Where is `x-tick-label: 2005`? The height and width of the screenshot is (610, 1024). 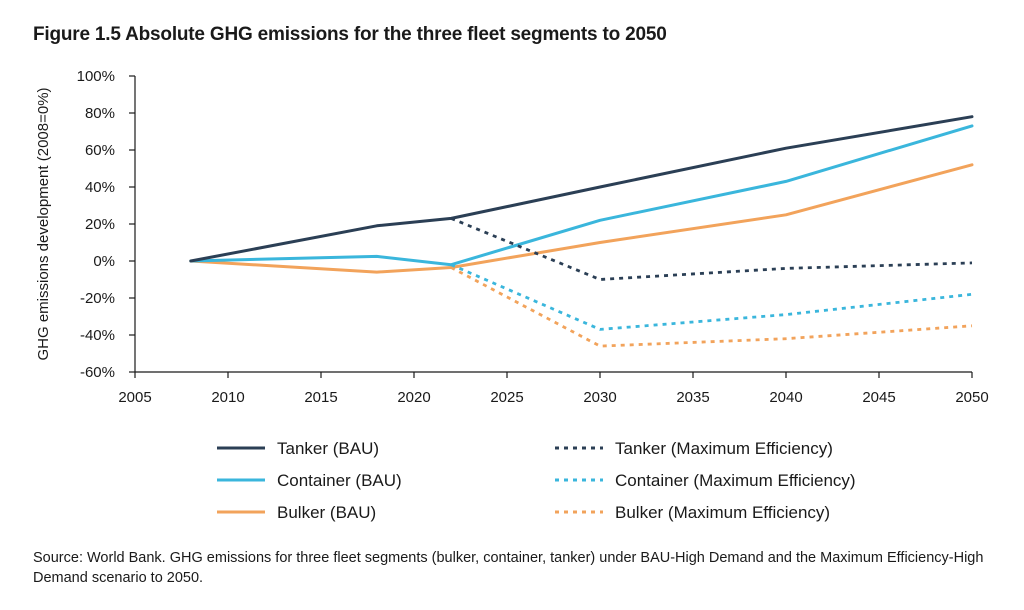 x-tick-label: 2005 is located at coordinates (134, 397).